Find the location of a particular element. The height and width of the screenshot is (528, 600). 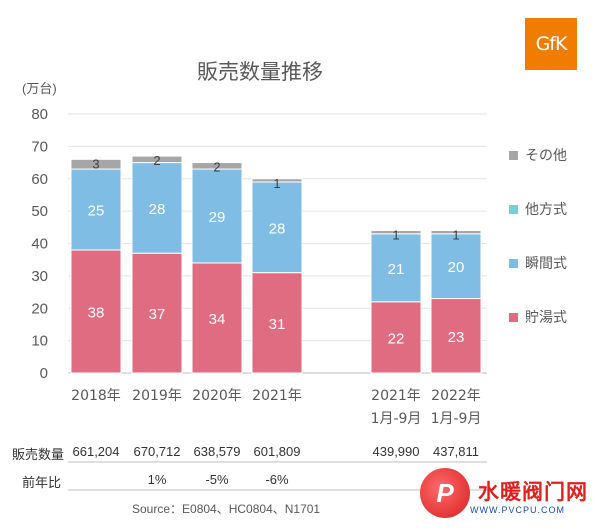

x-tick-label: 2020年 is located at coordinates (217, 396).